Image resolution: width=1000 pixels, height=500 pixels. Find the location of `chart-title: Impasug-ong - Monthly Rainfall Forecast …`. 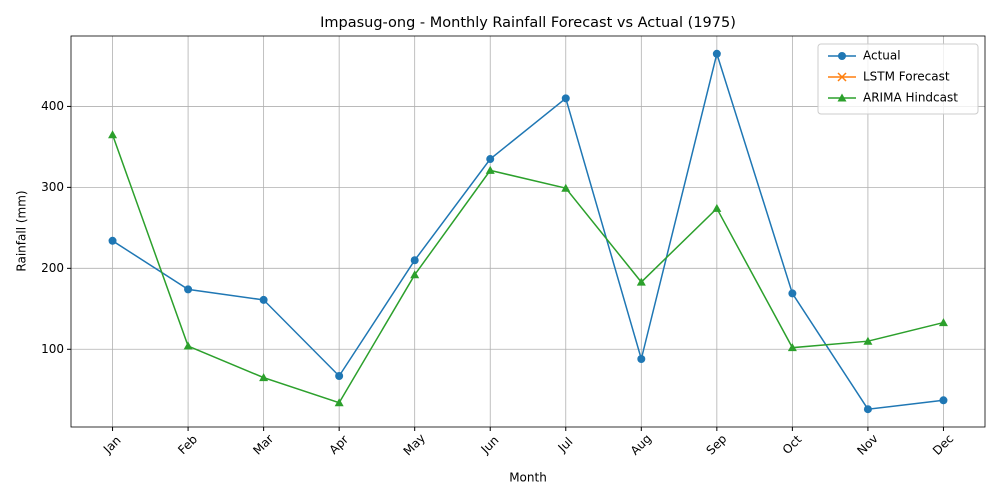

chart-title: Impasug-ong - Monthly Rainfall Forecast … is located at coordinates (528, 23).